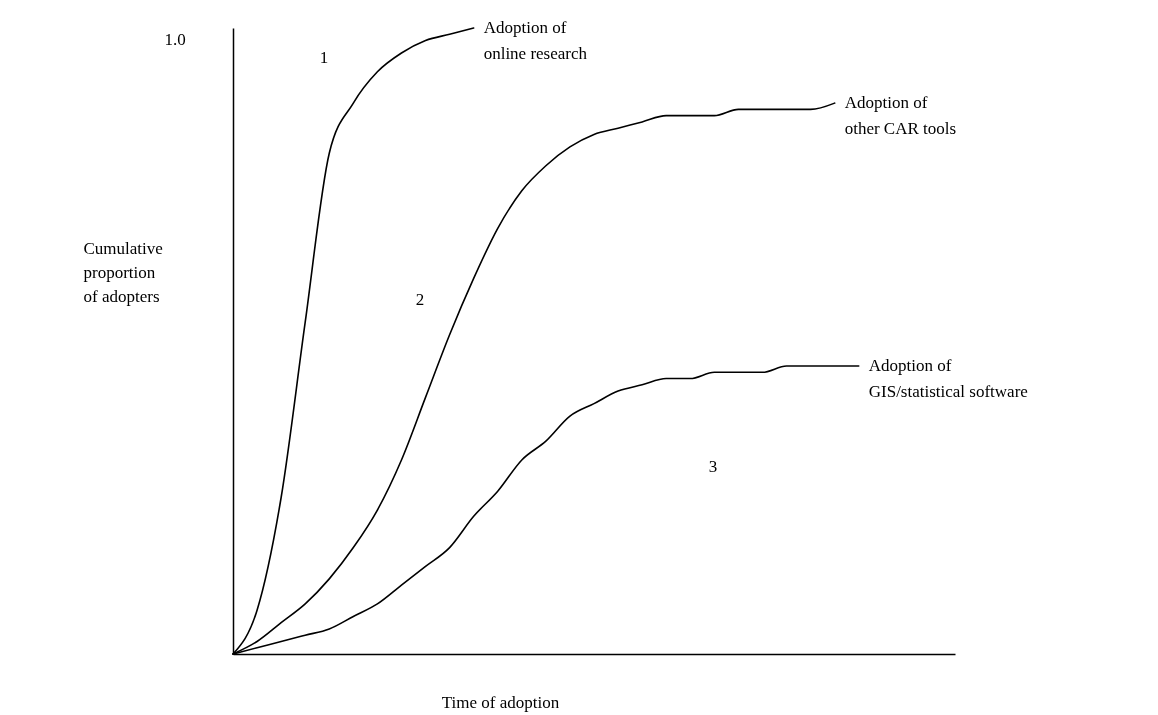  What do you see at coordinates (175, 39) in the screenshot?
I see `text: 1.0` at bounding box center [175, 39].